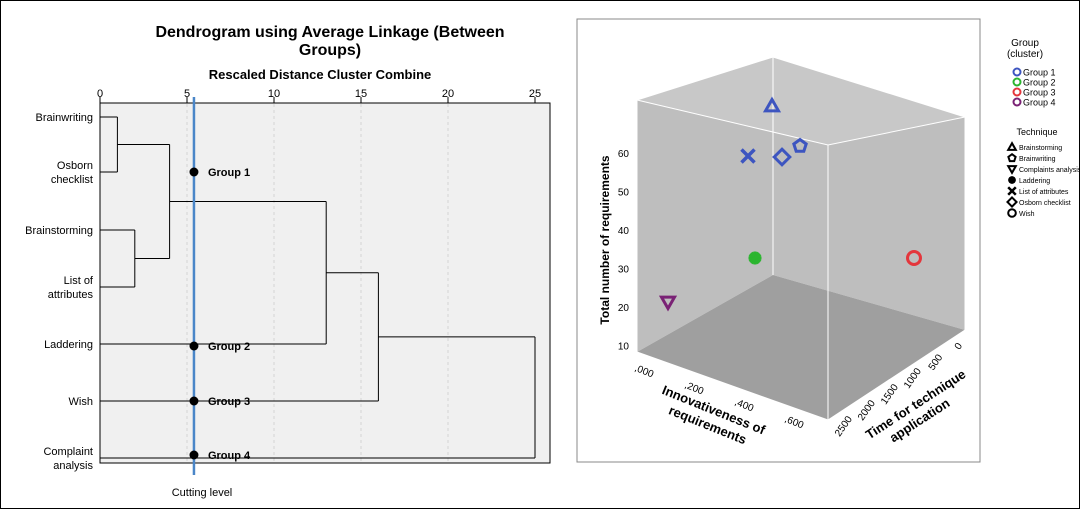 Image resolution: width=1080 pixels, height=509 pixels. I want to click on dendrogram-leaf-label: analysis, so click(73, 466).